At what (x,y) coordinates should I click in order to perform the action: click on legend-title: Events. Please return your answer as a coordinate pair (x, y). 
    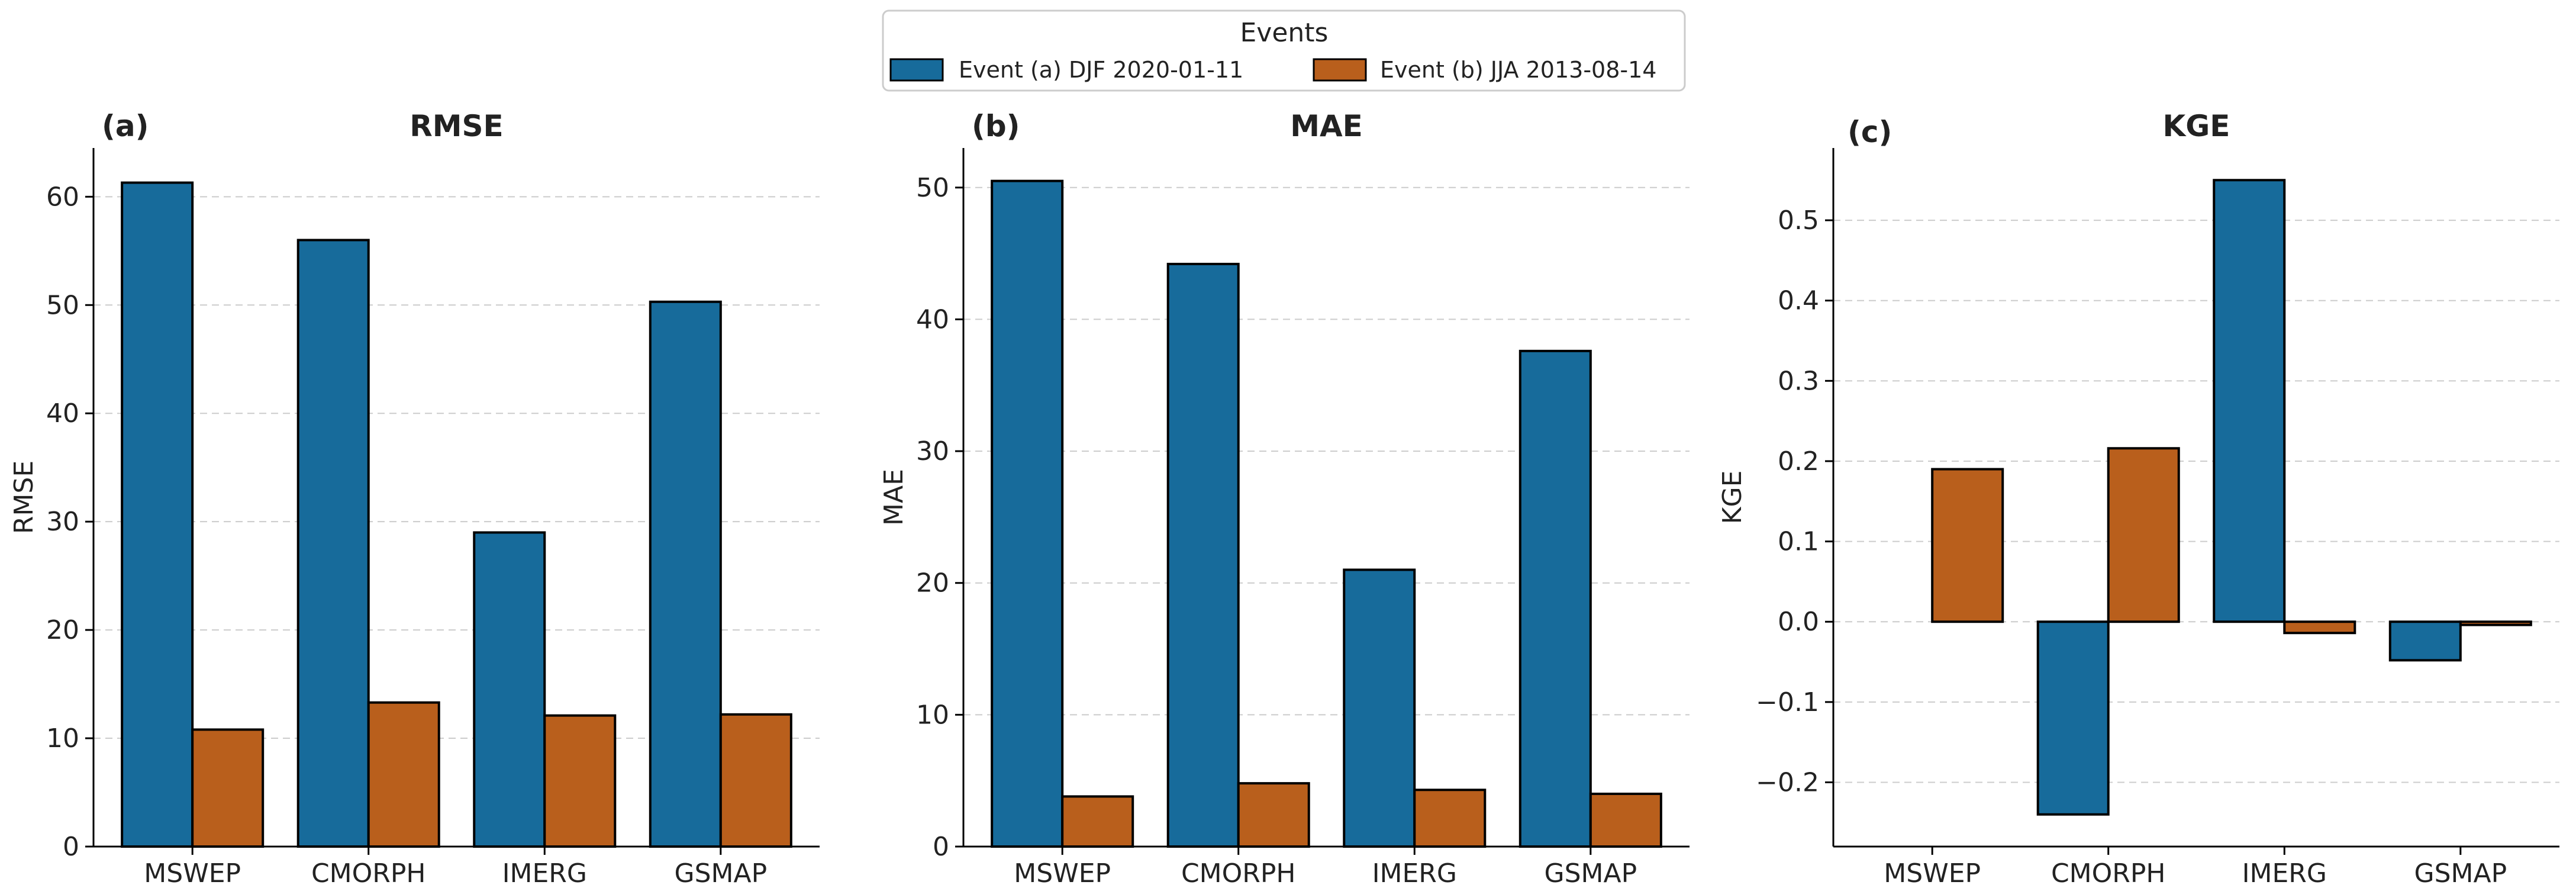
    Looking at the image, I should click on (1284, 33).